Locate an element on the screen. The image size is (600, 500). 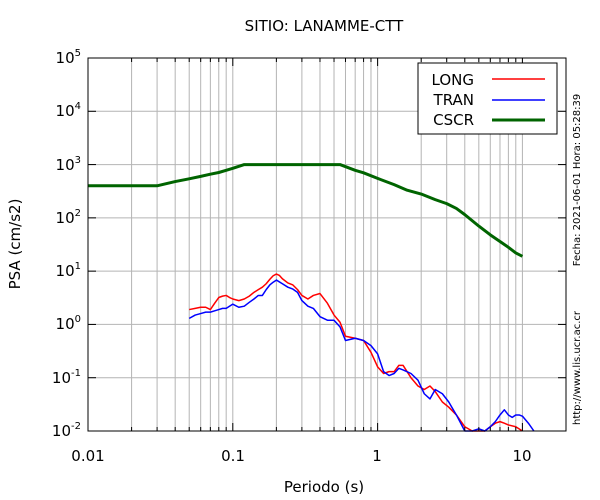
legend-box is located at coordinates (487, 98).